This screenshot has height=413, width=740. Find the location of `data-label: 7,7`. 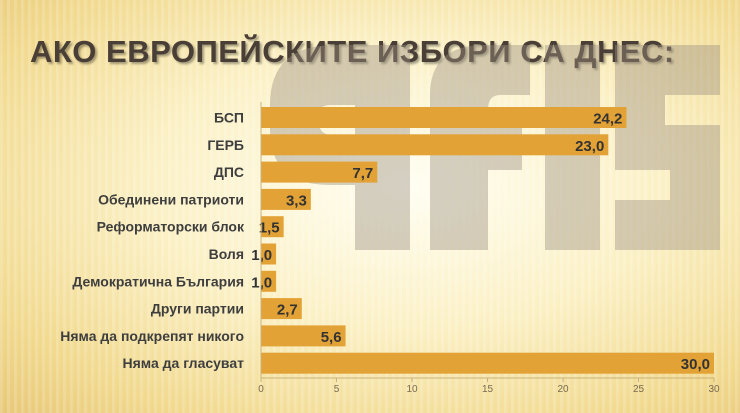

data-label: 7,7 is located at coordinates (362, 173).